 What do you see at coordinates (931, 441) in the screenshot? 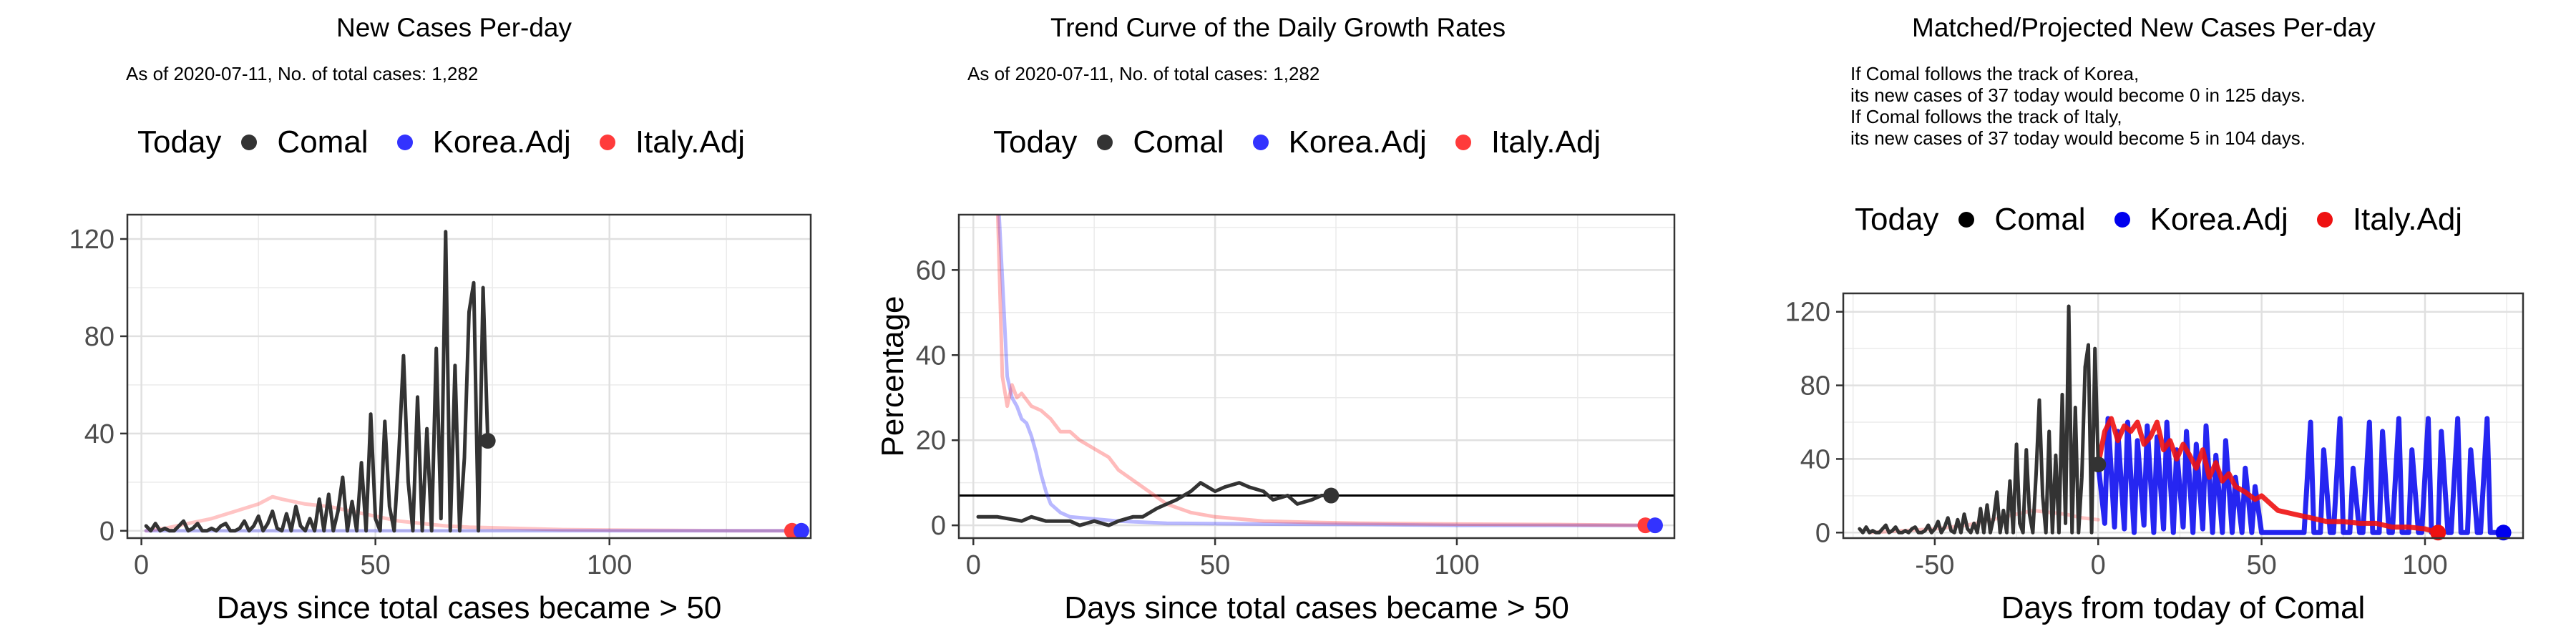
I see `y-tick-label: 20` at bounding box center [931, 441].